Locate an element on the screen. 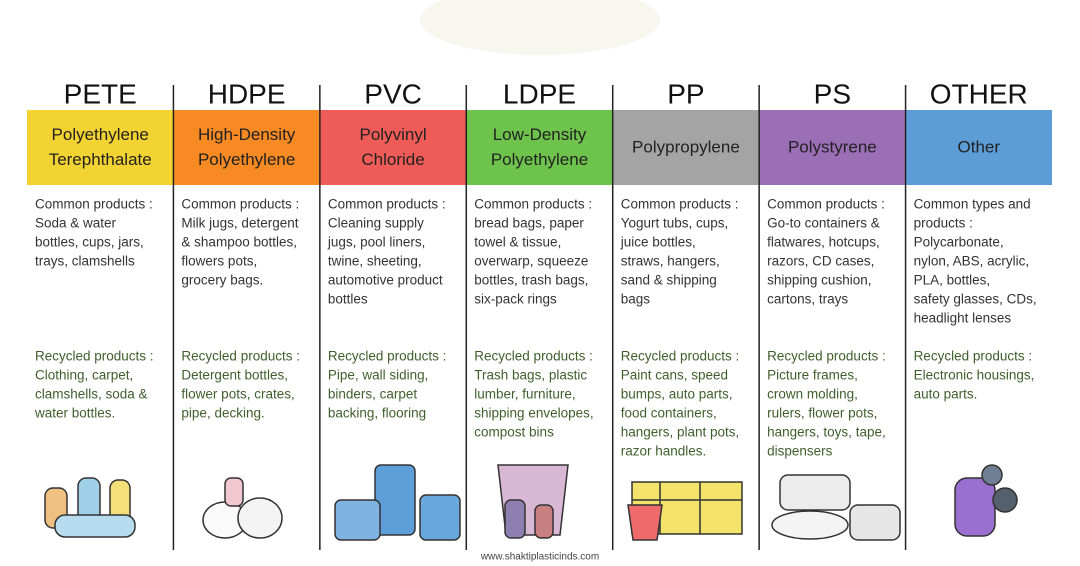  common-item: shipping cushion, is located at coordinates (819, 280).